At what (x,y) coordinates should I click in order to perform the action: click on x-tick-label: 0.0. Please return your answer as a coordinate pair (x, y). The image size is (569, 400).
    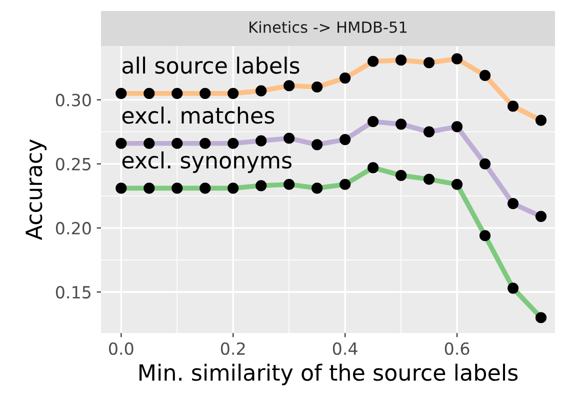
    Looking at the image, I should click on (121, 348).